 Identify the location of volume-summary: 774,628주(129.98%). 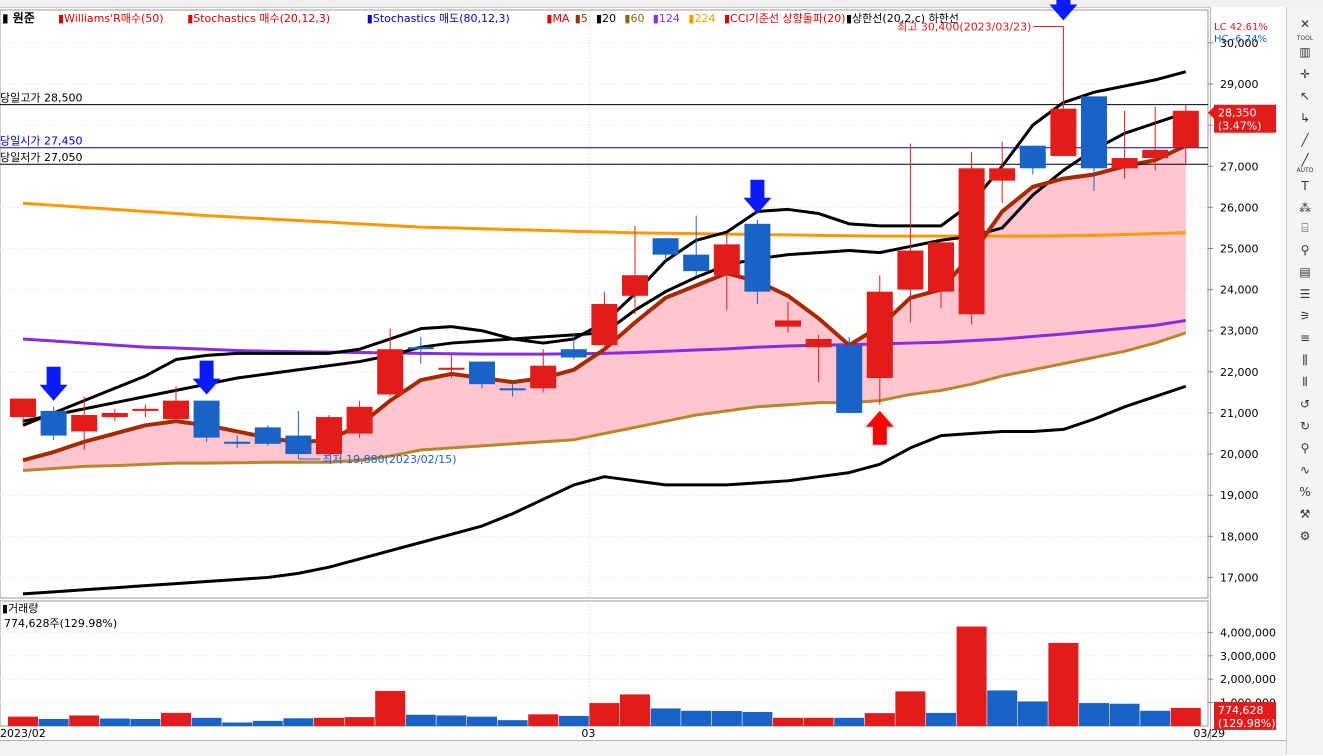
(60, 623).